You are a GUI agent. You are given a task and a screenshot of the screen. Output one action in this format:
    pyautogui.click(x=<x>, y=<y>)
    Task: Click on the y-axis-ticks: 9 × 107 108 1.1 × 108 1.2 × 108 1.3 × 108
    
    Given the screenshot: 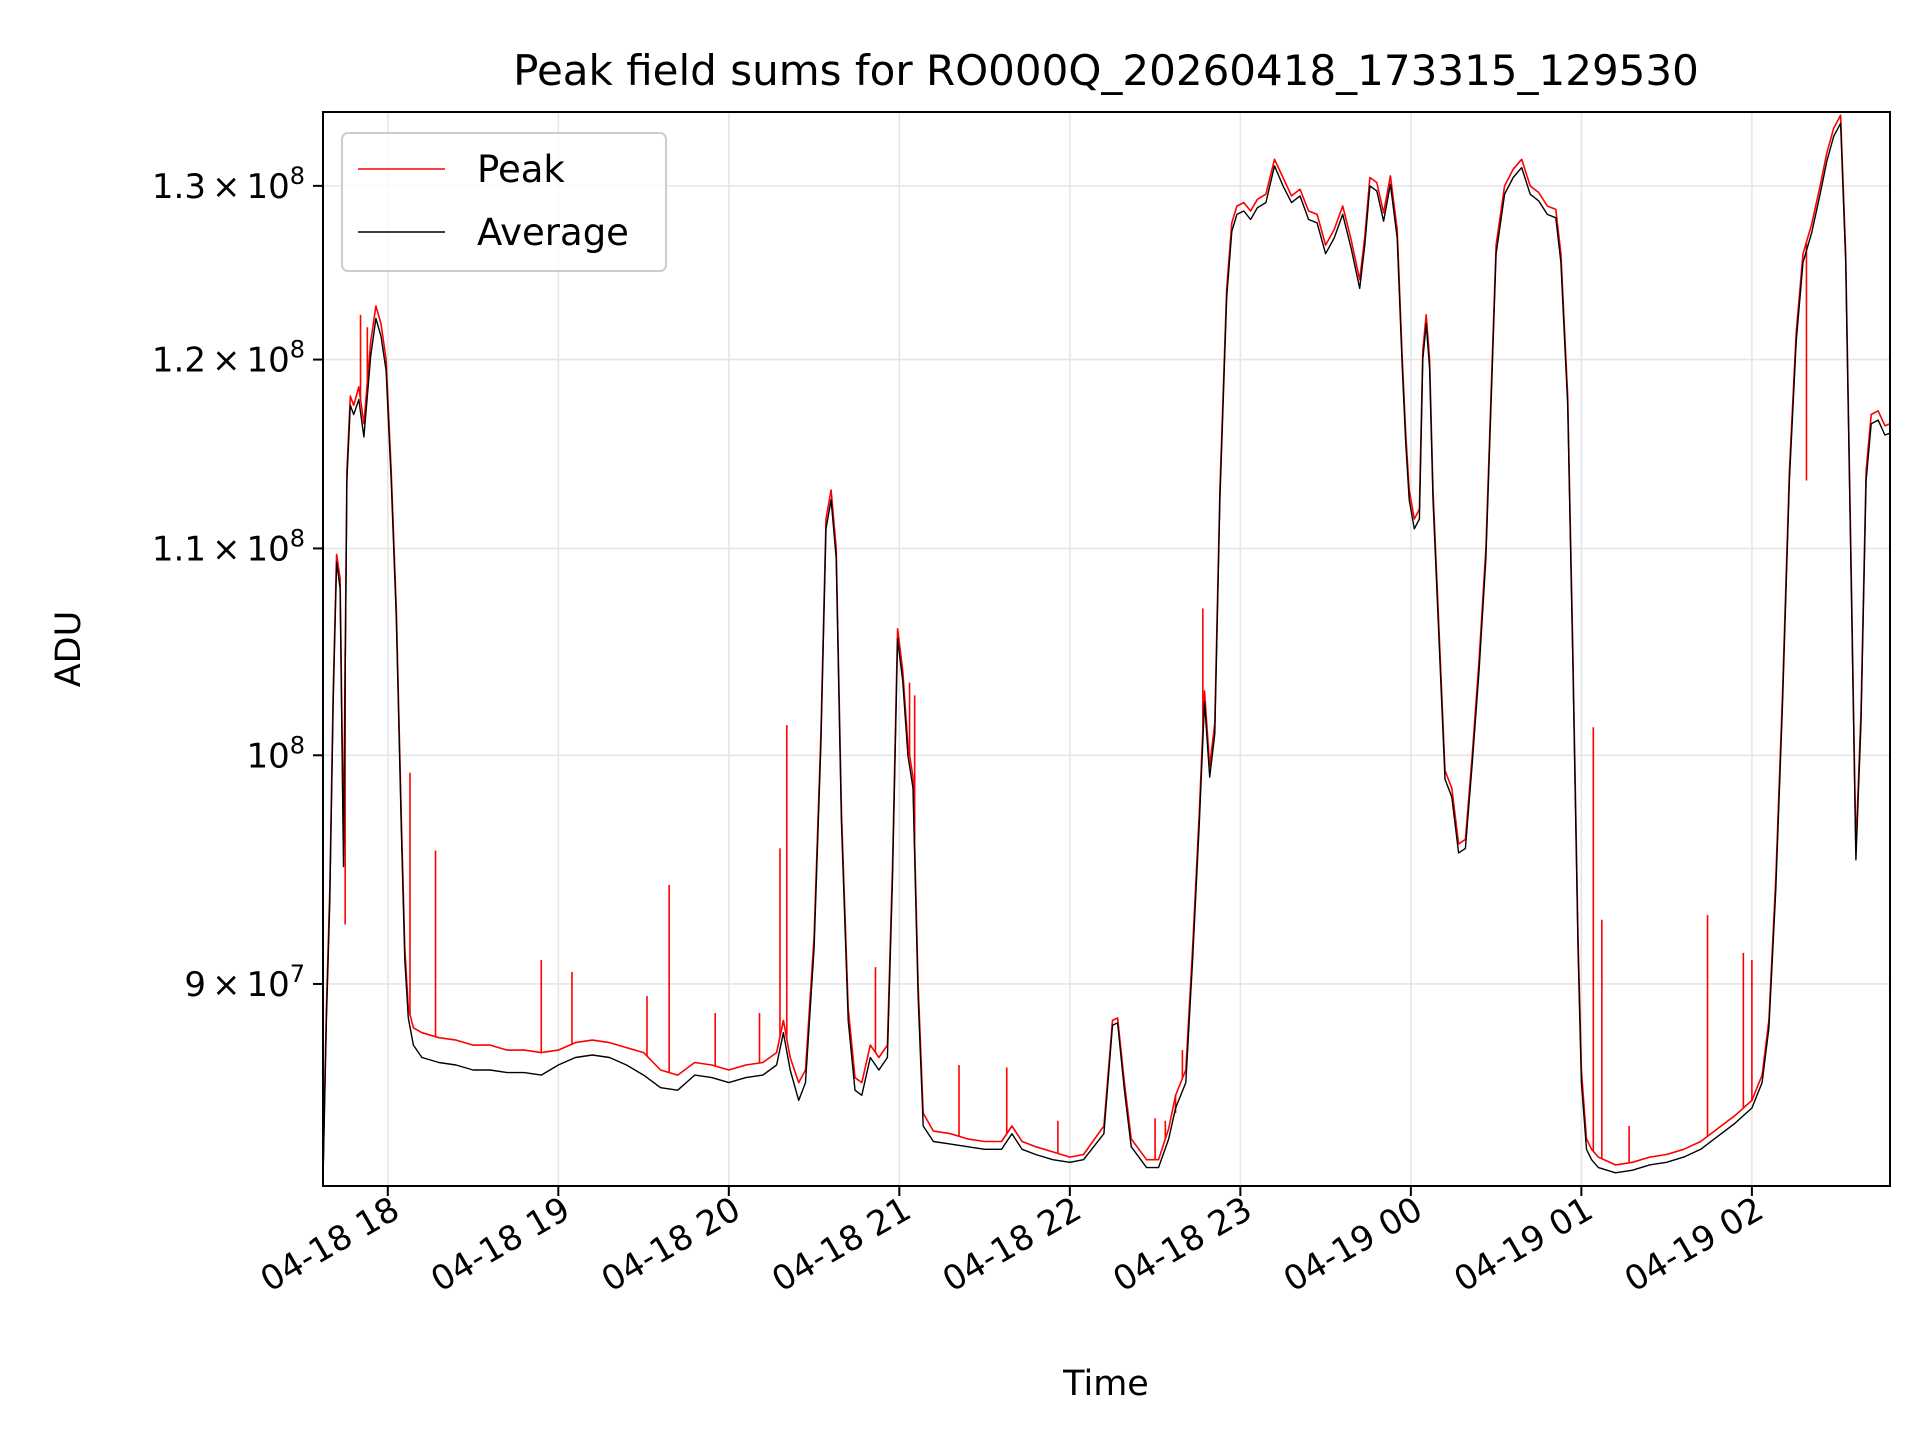 What is the action you would take?
    pyautogui.click(x=237, y=583)
    